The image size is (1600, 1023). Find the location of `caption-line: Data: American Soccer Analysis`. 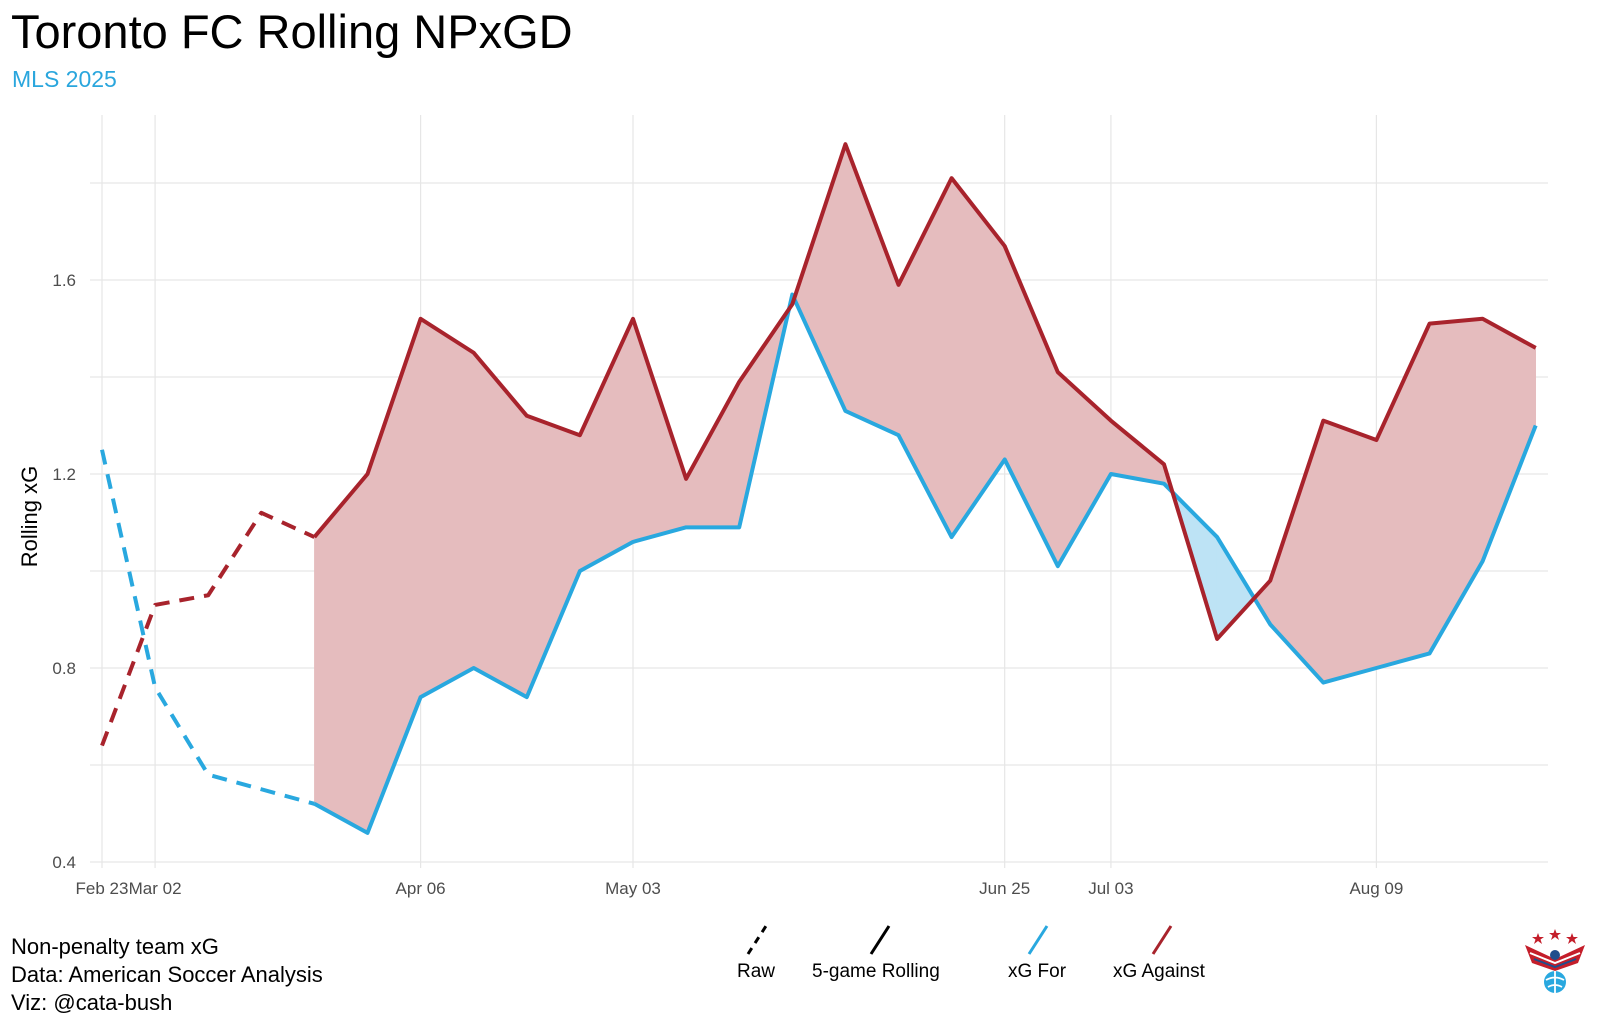

caption-line: Data: American Soccer Analysis is located at coordinates (167, 974).